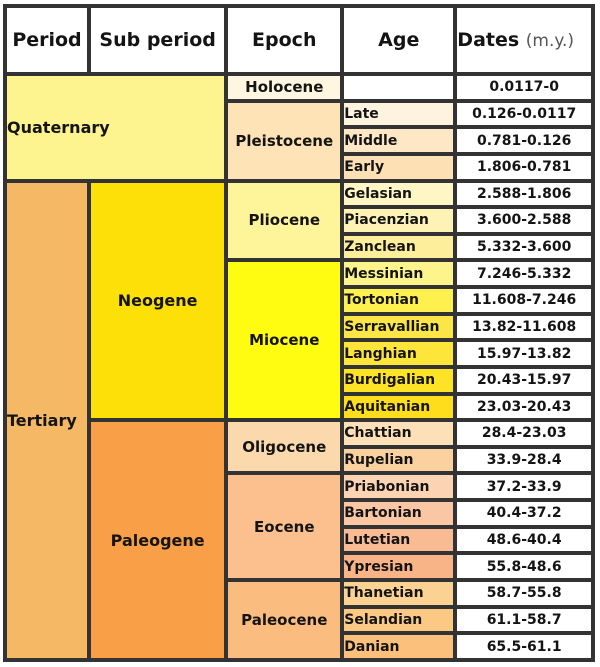  Describe the element at coordinates (524, 513) in the screenshot. I see `dates-cell: 40.4-37.2` at that location.